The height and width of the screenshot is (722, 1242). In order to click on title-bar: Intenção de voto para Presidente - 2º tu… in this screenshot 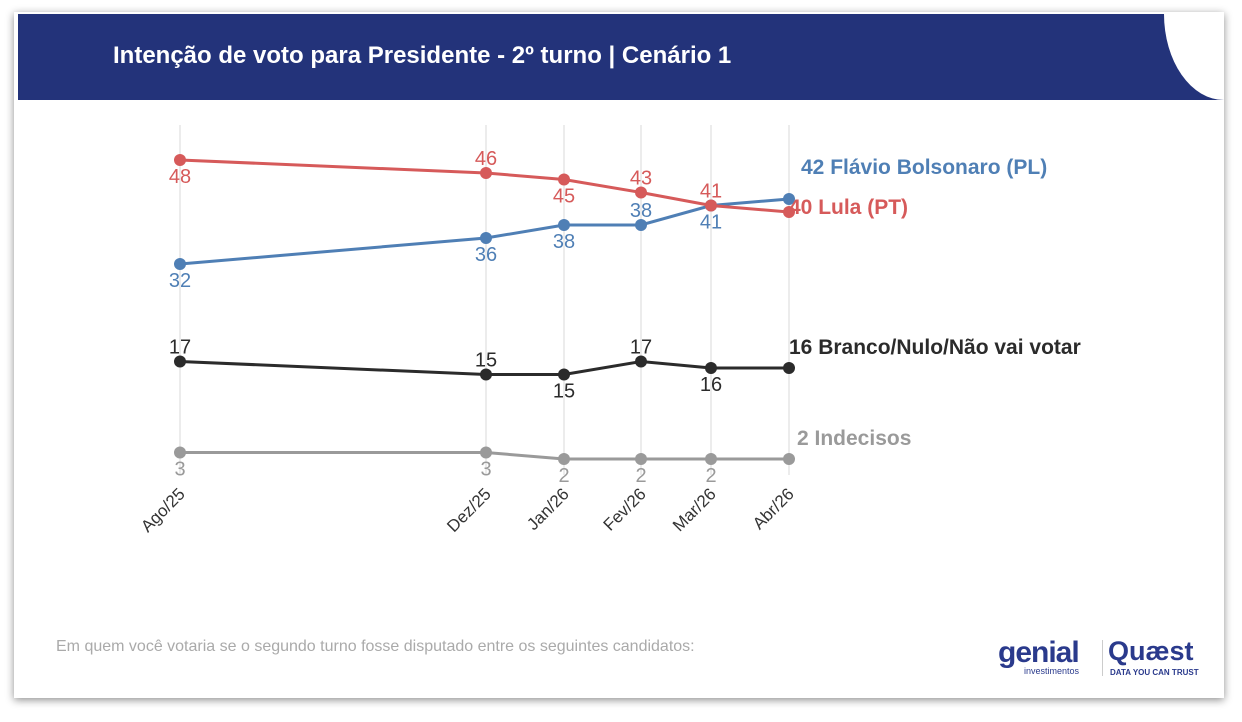, I will do `click(621, 57)`.